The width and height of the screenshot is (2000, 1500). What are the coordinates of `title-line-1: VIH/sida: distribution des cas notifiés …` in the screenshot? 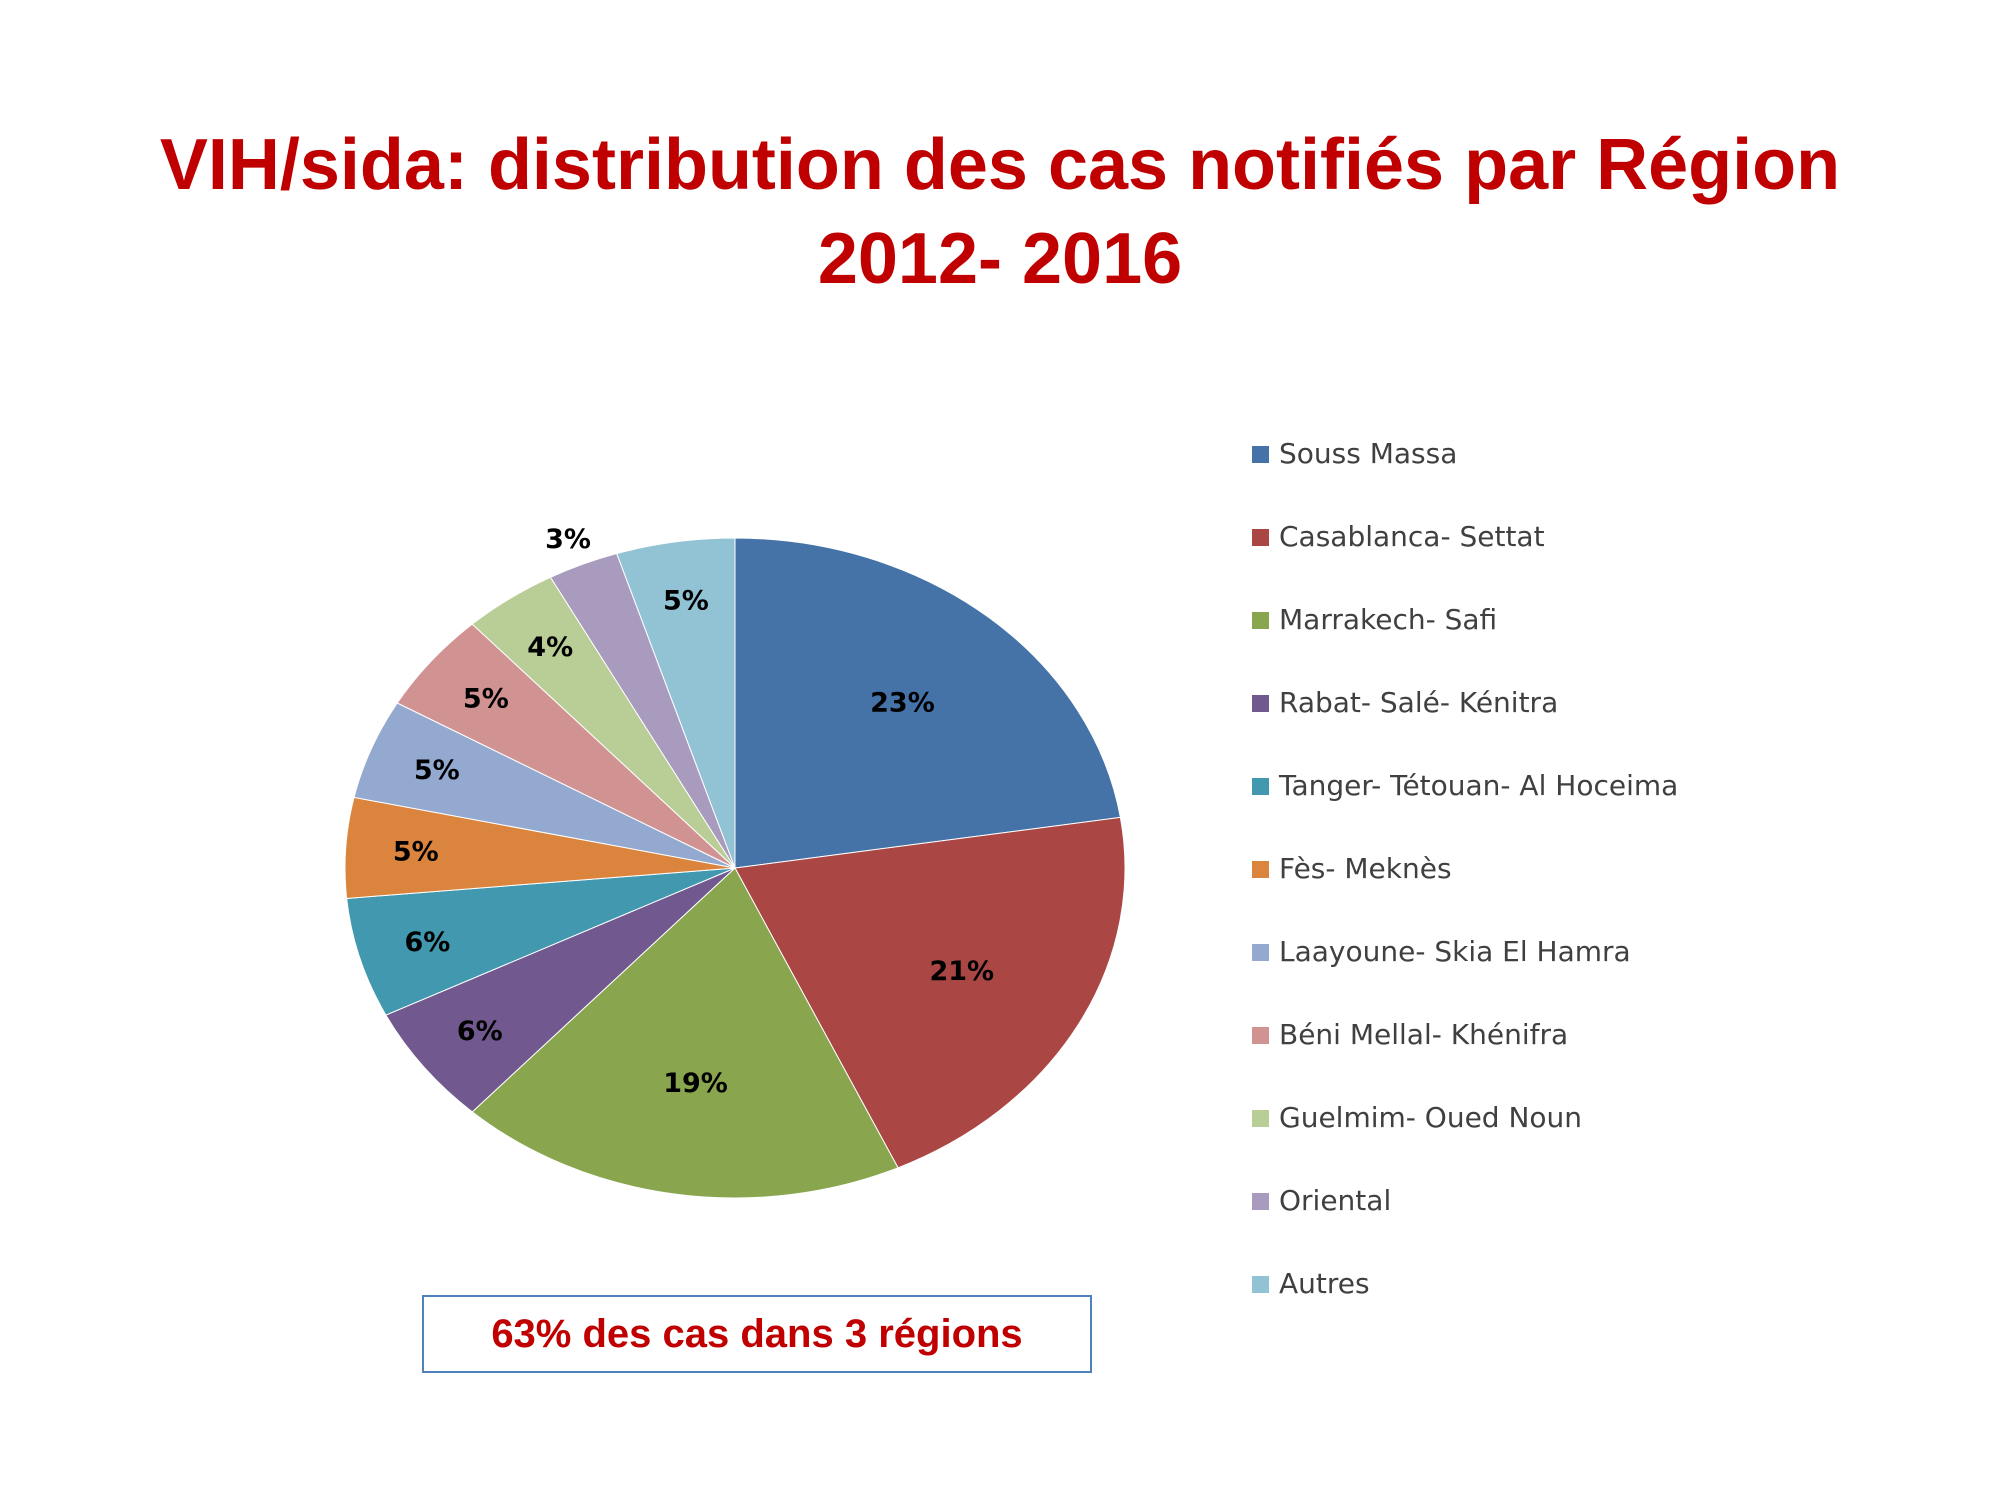 It's located at (1000, 165).